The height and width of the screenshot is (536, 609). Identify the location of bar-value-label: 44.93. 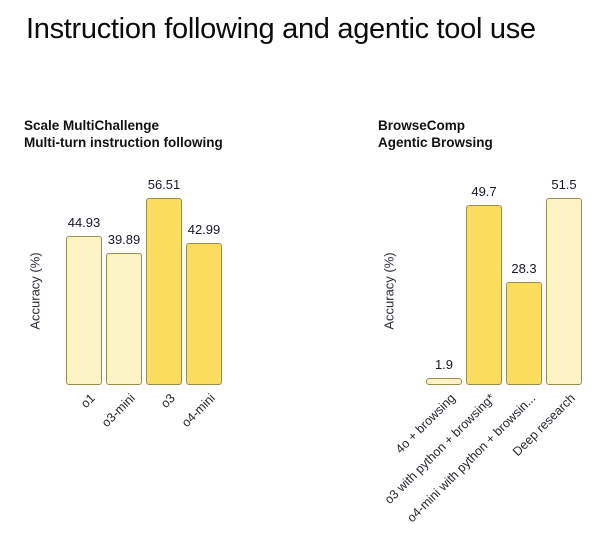
(84, 223).